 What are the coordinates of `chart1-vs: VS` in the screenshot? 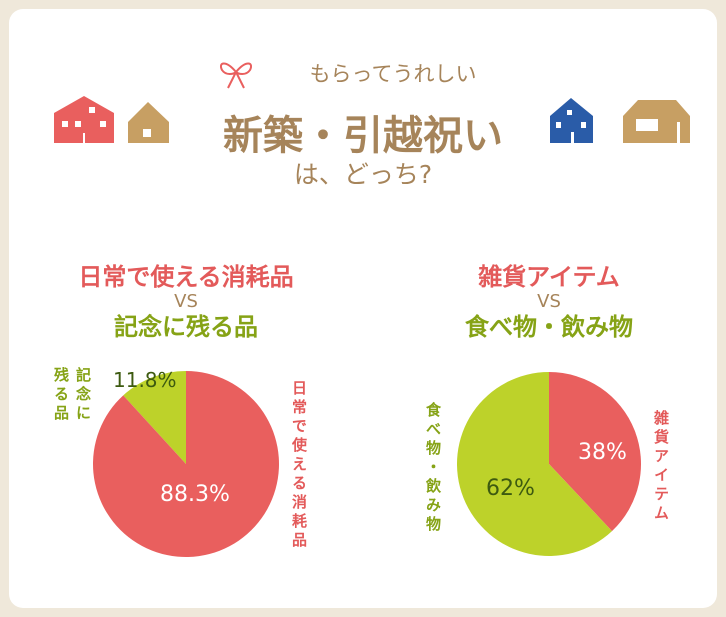 It's located at (186, 301).